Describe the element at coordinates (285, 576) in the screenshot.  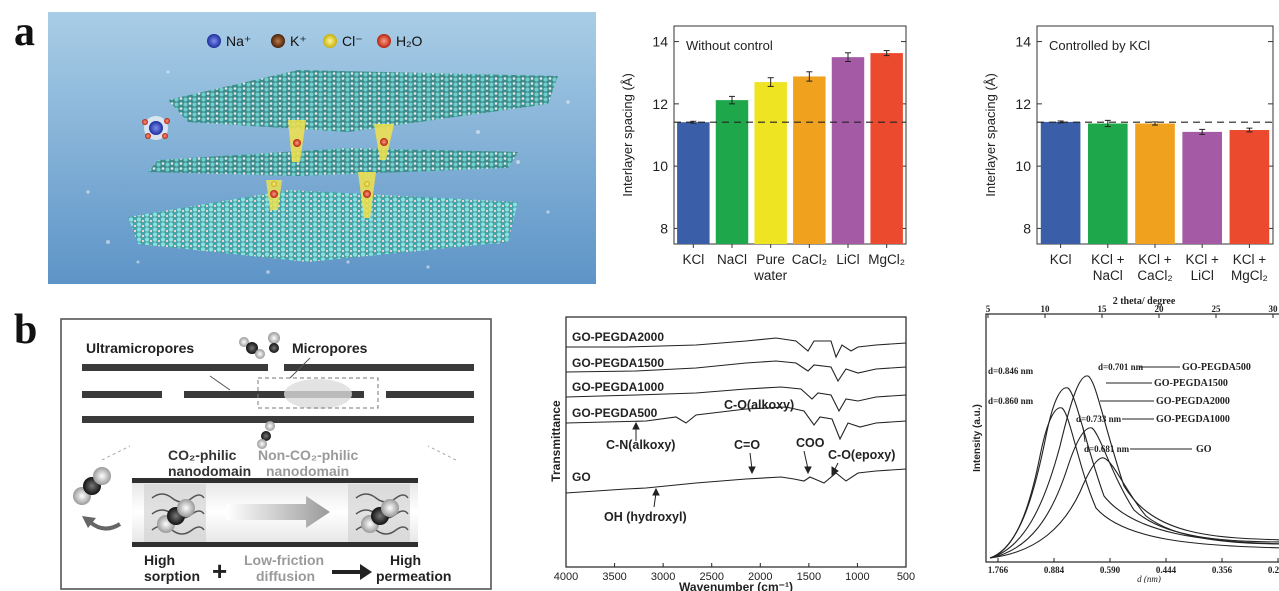
I see `low-friction-label-2: diffusion` at that location.